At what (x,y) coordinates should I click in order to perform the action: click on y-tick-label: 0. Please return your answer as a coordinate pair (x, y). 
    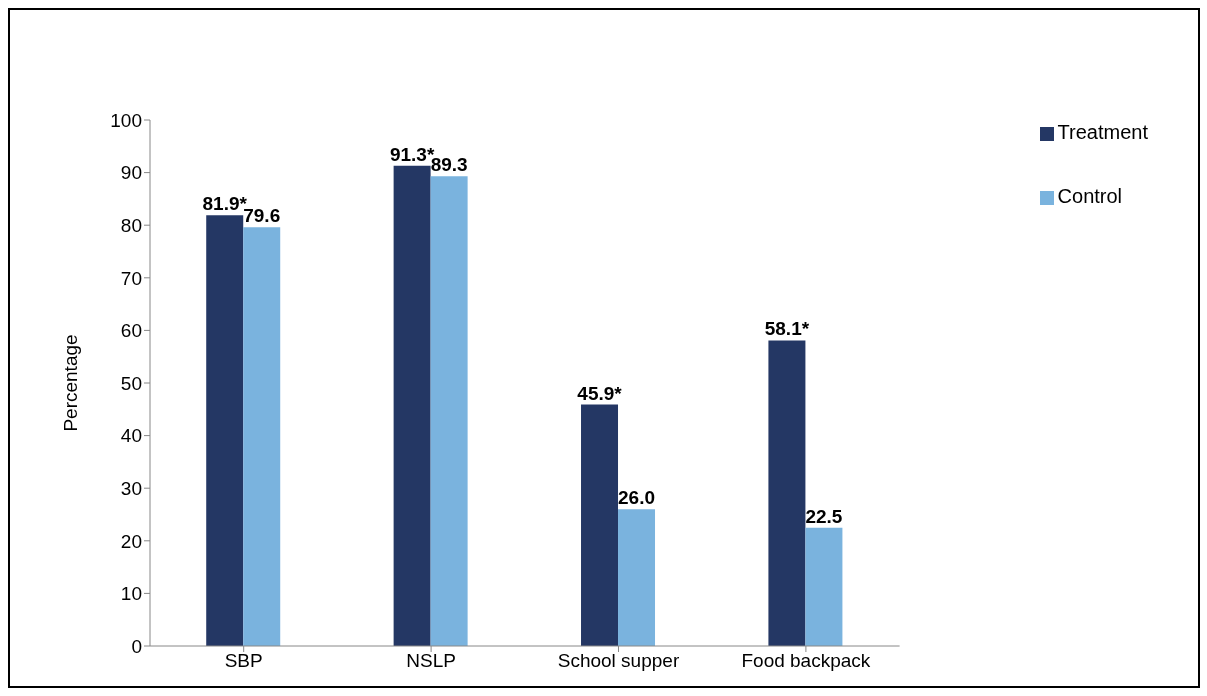
    Looking at the image, I should click on (136, 646).